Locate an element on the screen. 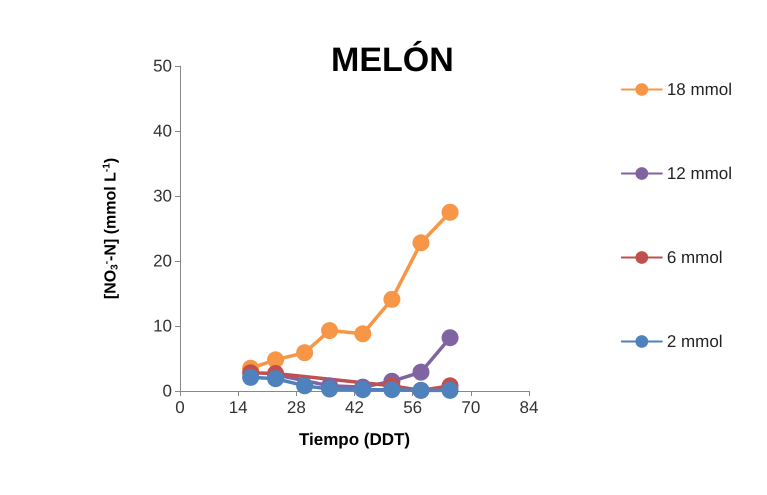 This screenshot has height=495, width=767. x-tick-label: 28 is located at coordinates (296, 407).